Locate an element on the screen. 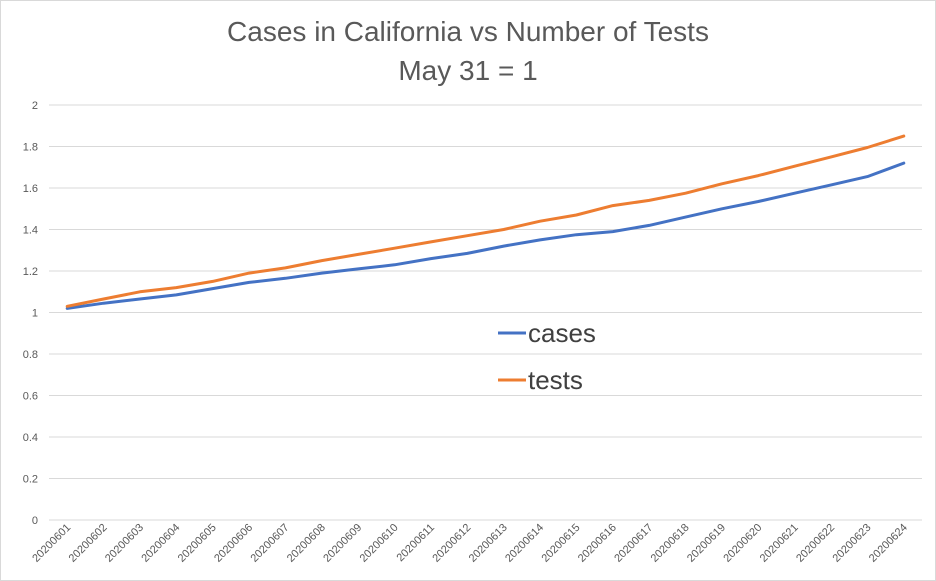 The height and width of the screenshot is (581, 936). y-tick-label: 0 is located at coordinates (35, 521).